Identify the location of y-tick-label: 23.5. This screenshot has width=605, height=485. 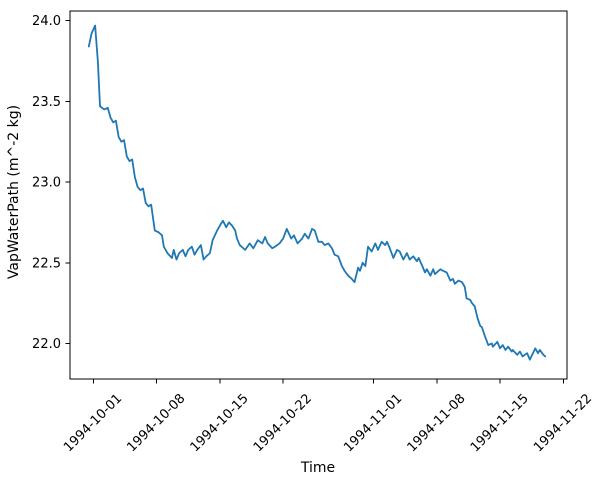
(46, 102).